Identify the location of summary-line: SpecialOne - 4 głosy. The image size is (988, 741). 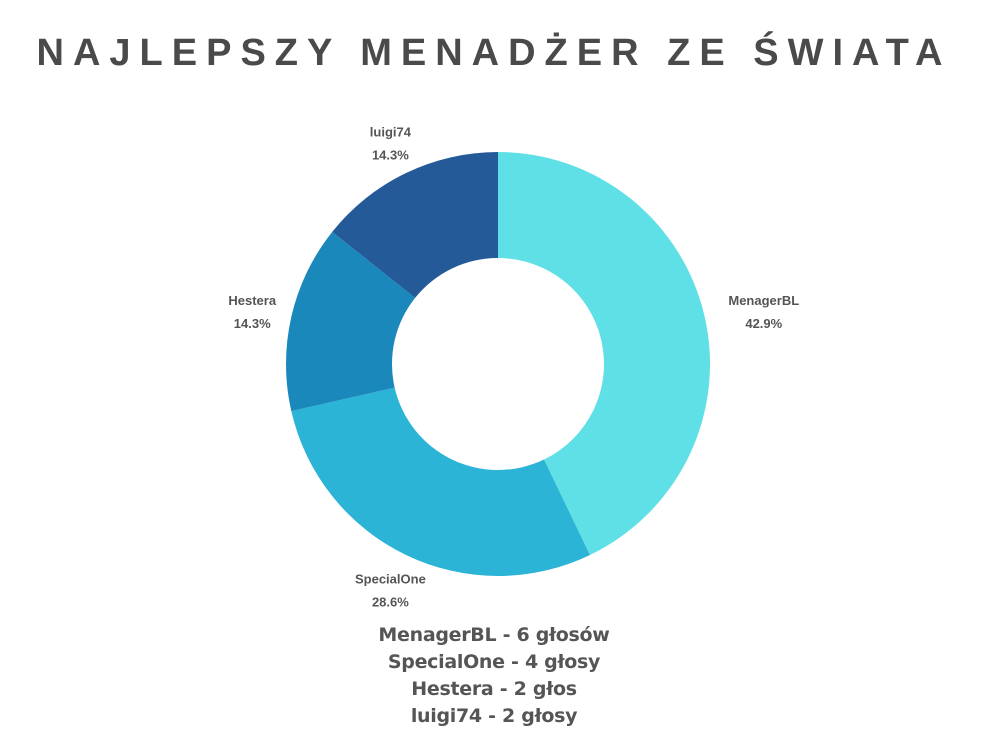
(494, 662).